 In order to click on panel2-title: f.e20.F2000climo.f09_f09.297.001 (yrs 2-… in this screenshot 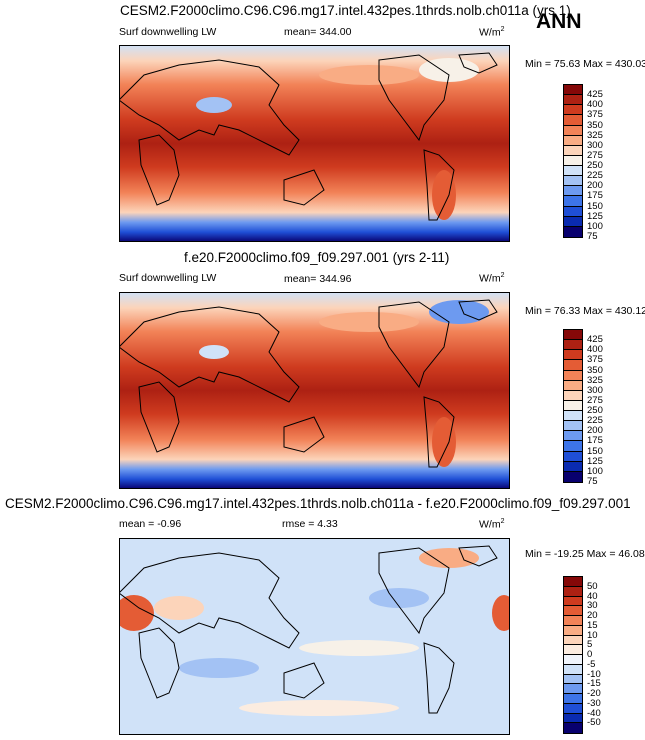, I will do `click(317, 257)`.